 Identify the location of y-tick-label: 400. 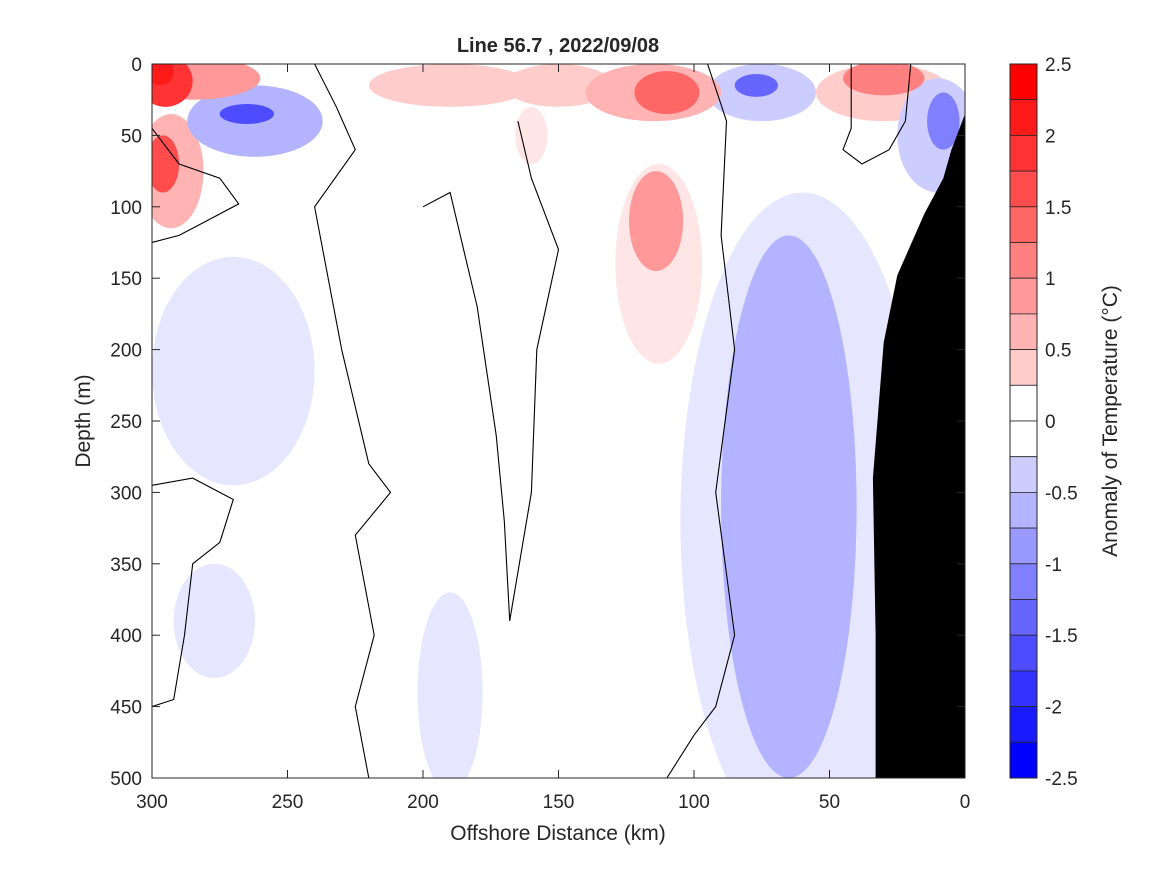
(126, 636).